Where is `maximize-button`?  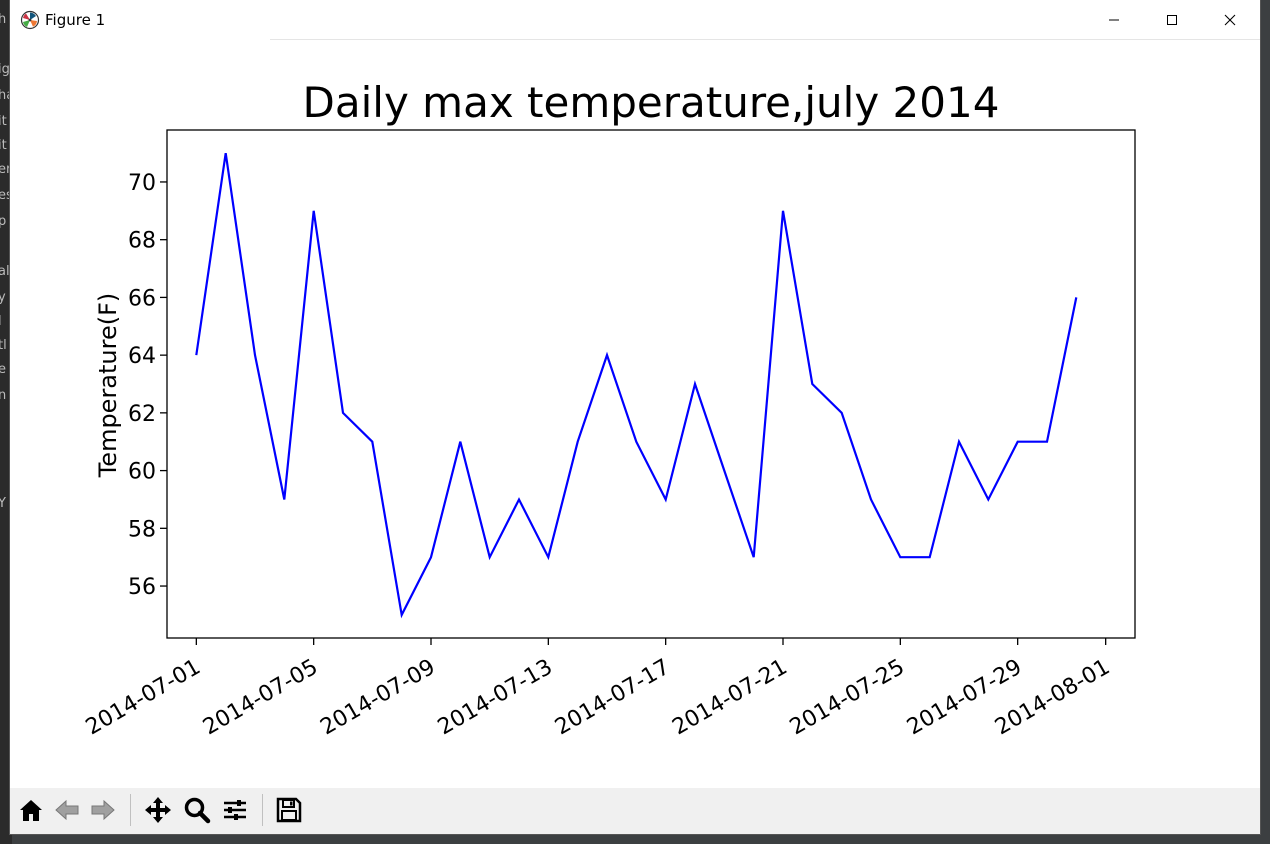 maximize-button is located at coordinates (1172, 19).